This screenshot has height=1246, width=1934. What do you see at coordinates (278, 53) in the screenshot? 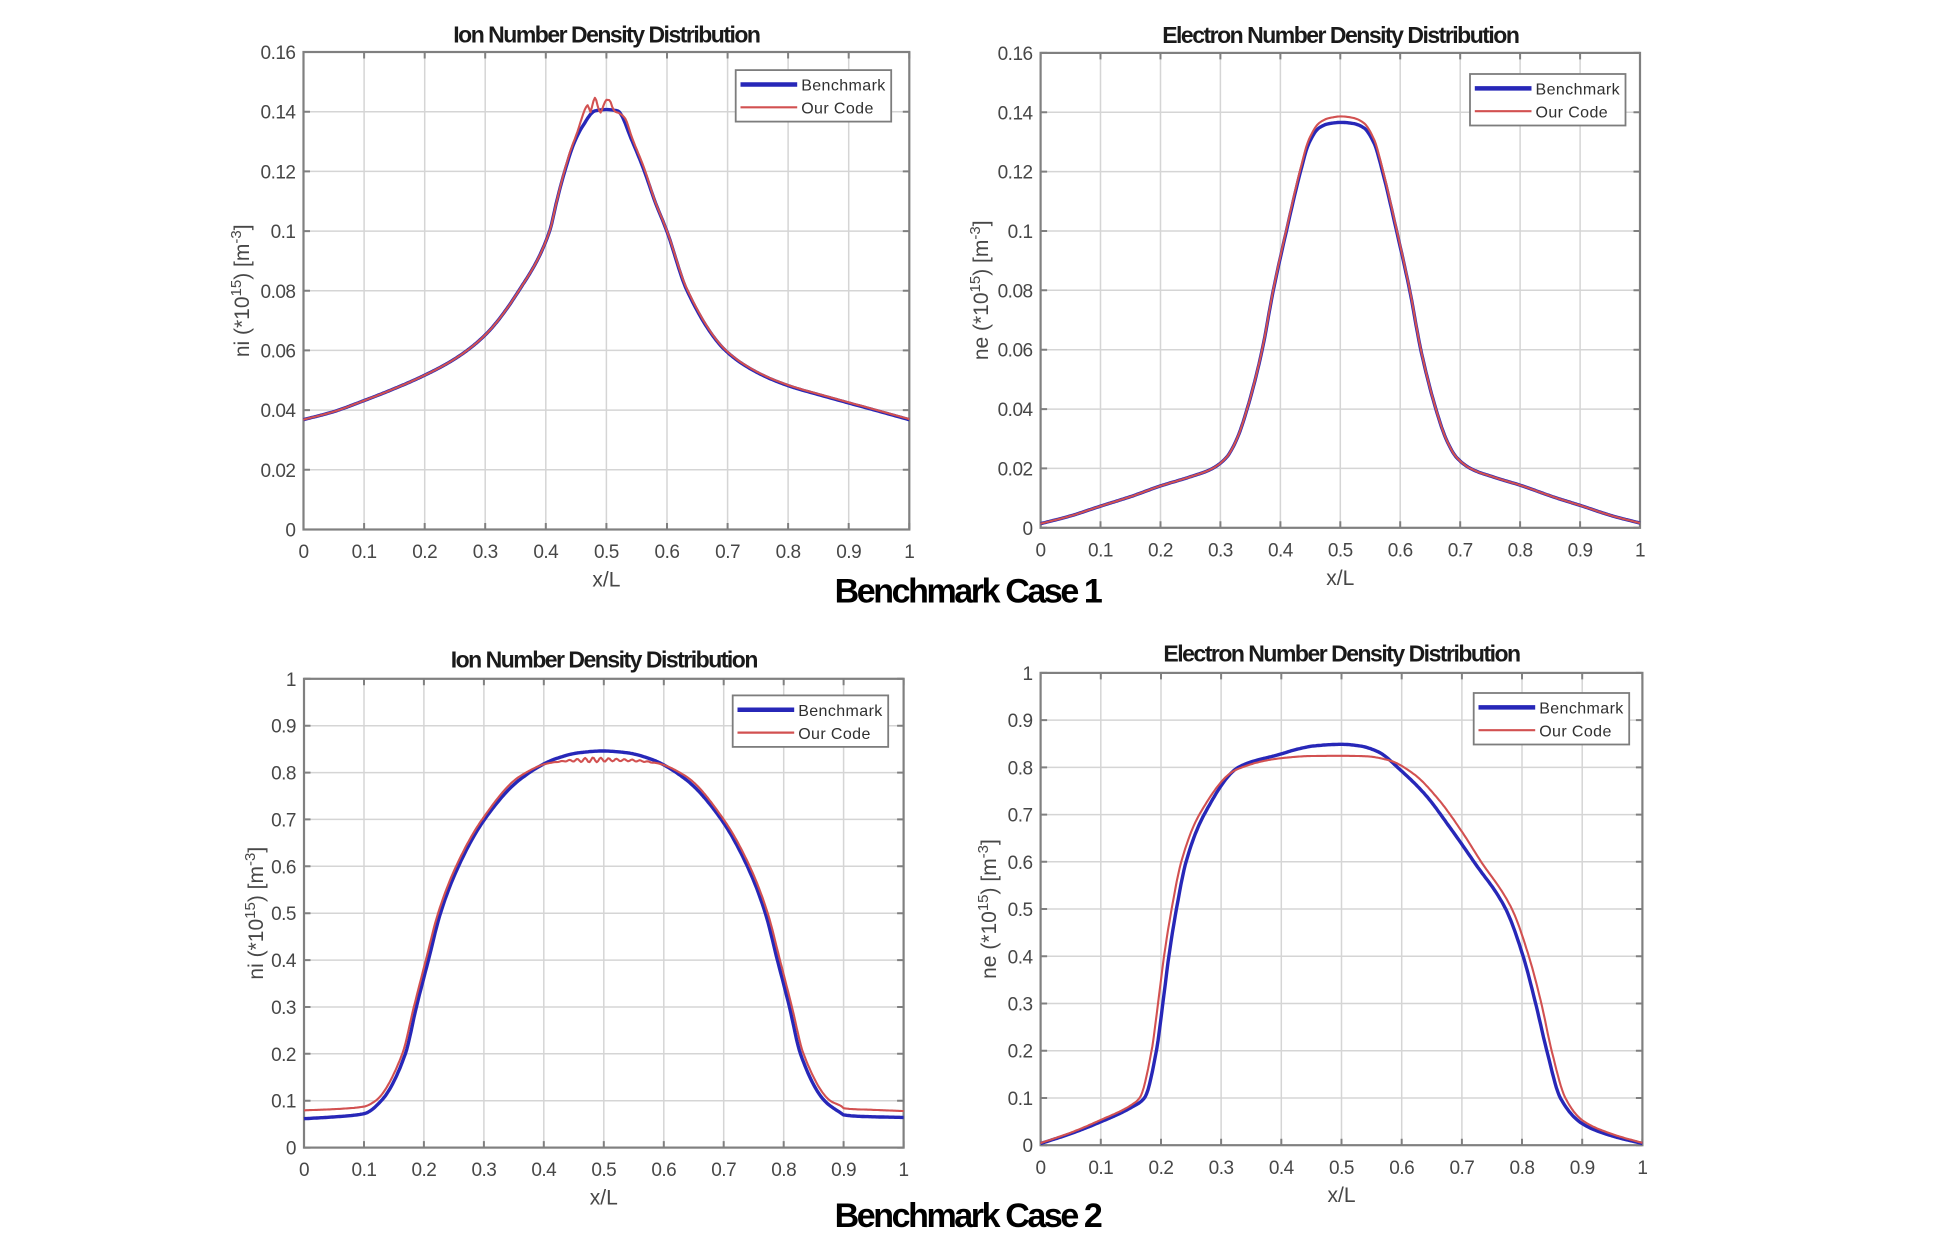
I see `svg-text: 0.16` at bounding box center [278, 53].